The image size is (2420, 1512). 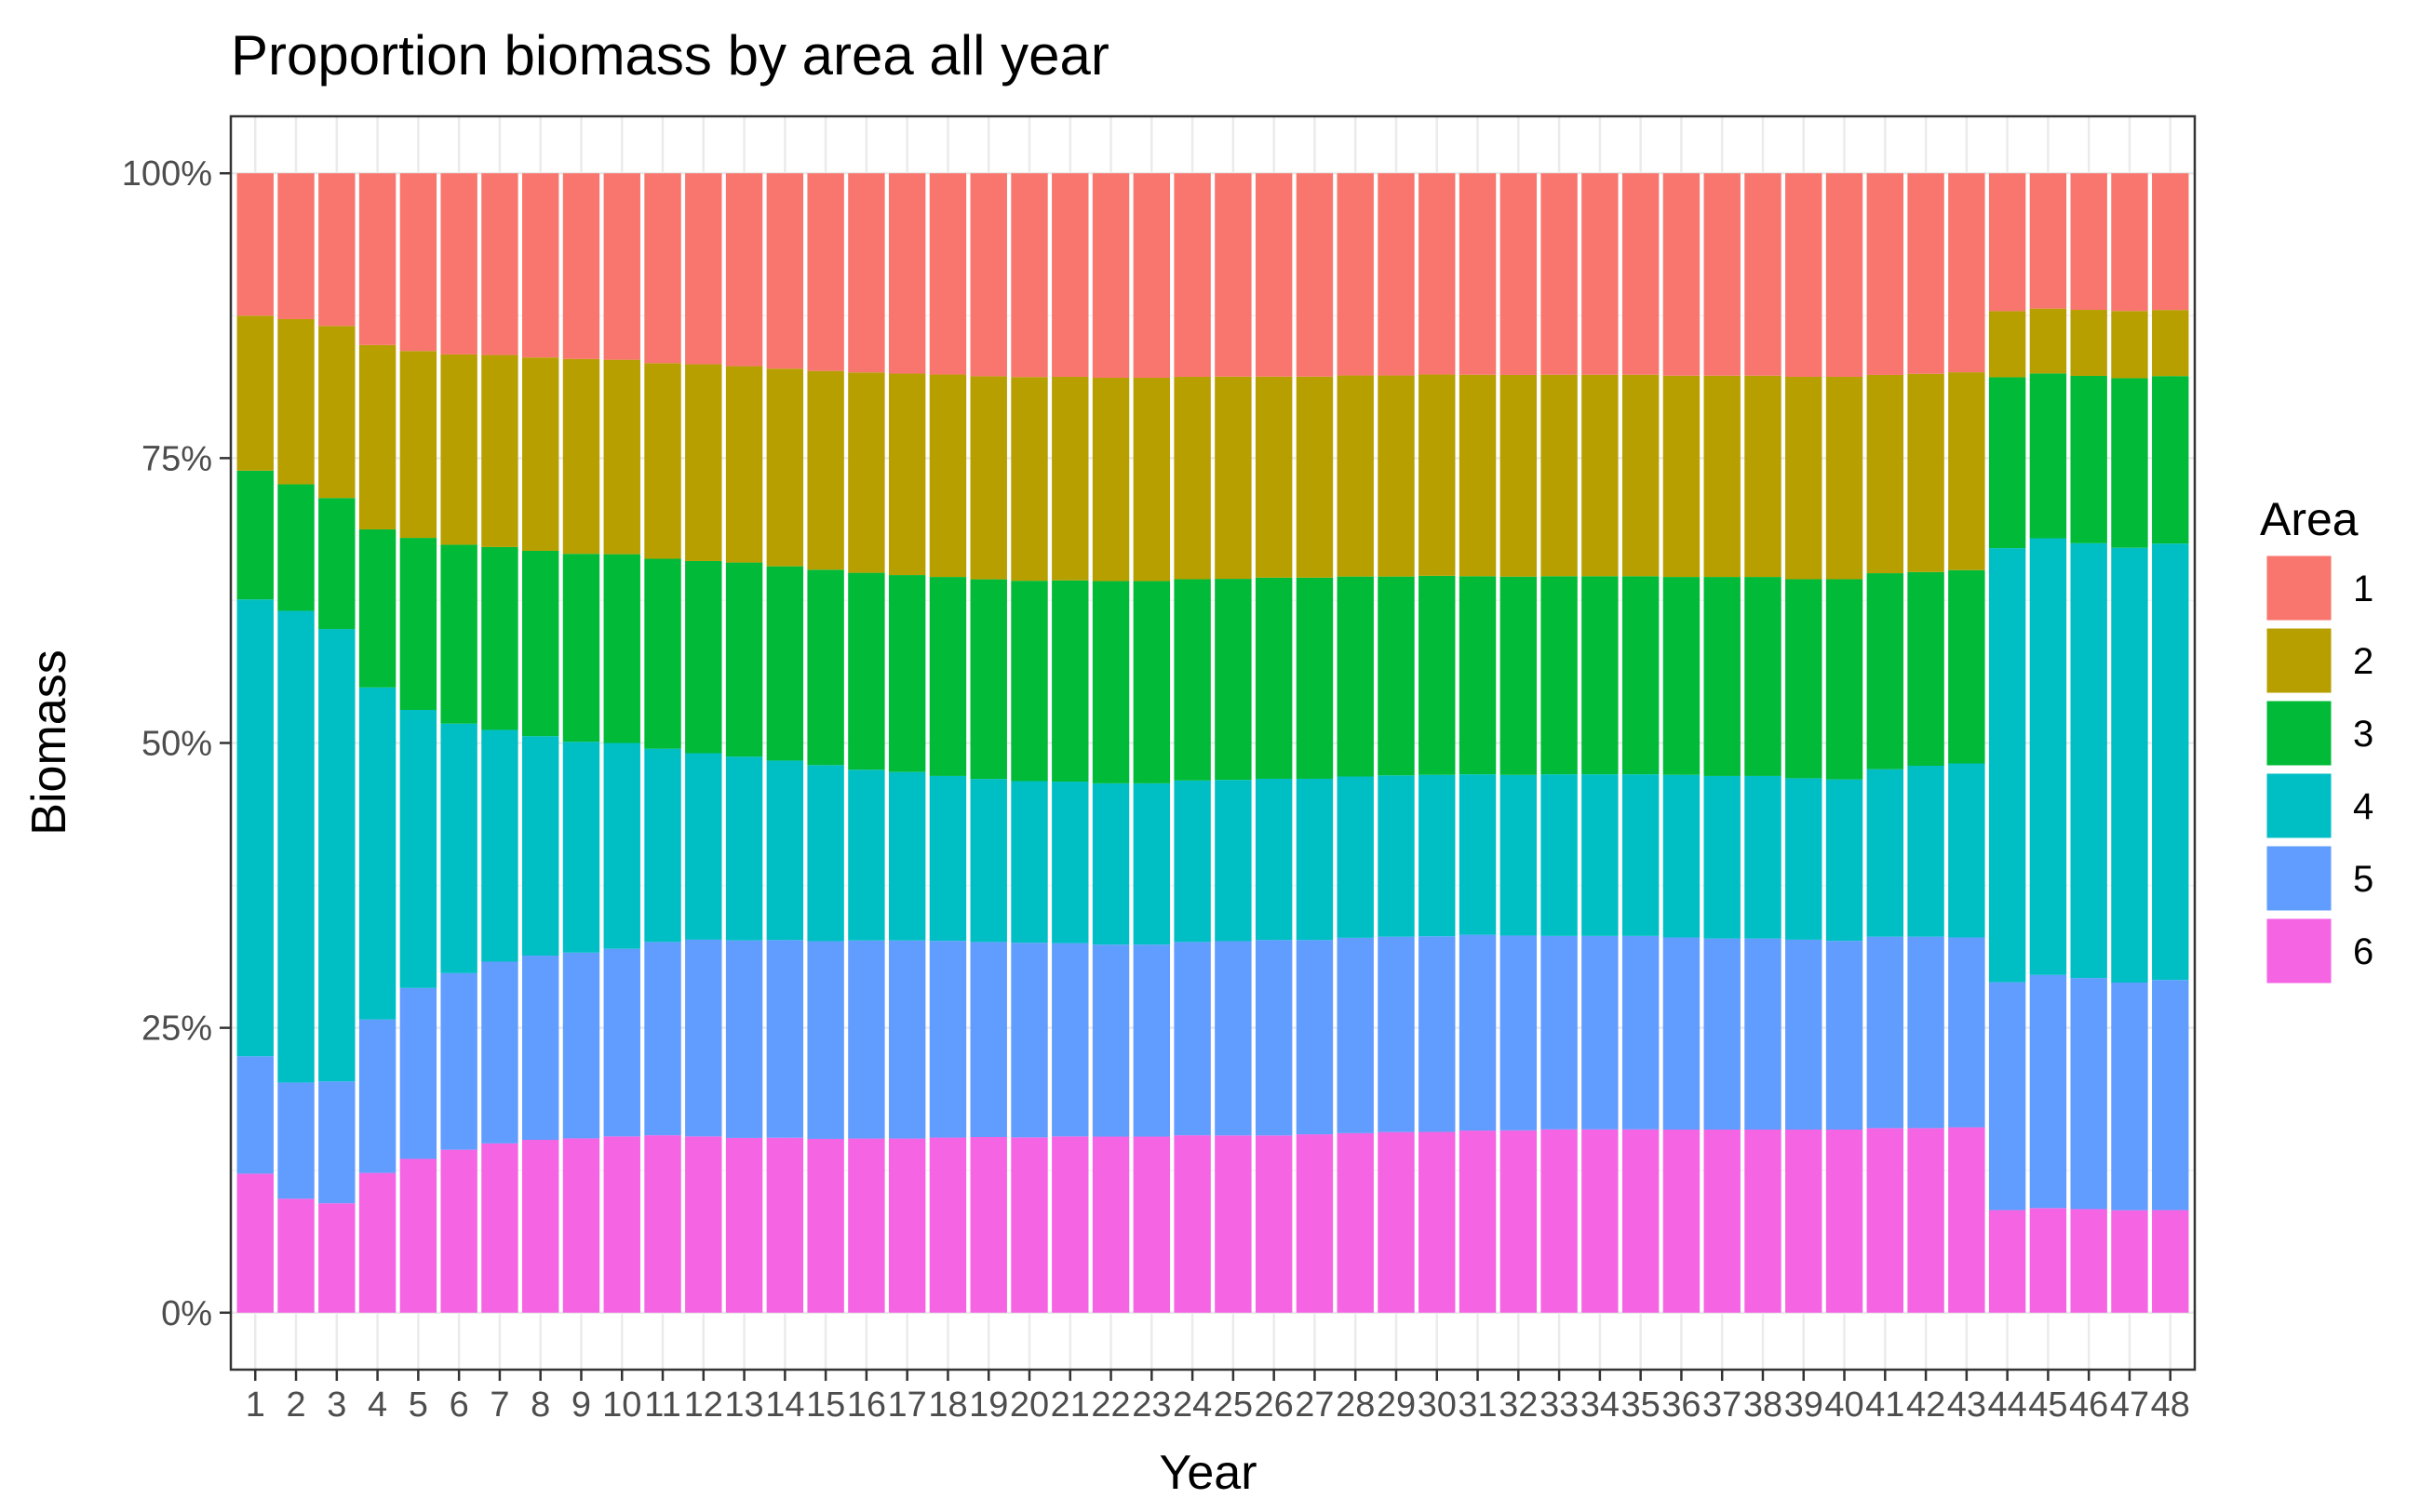 What do you see at coordinates (784, 1405) in the screenshot?
I see `x-tick-label: 14` at bounding box center [784, 1405].